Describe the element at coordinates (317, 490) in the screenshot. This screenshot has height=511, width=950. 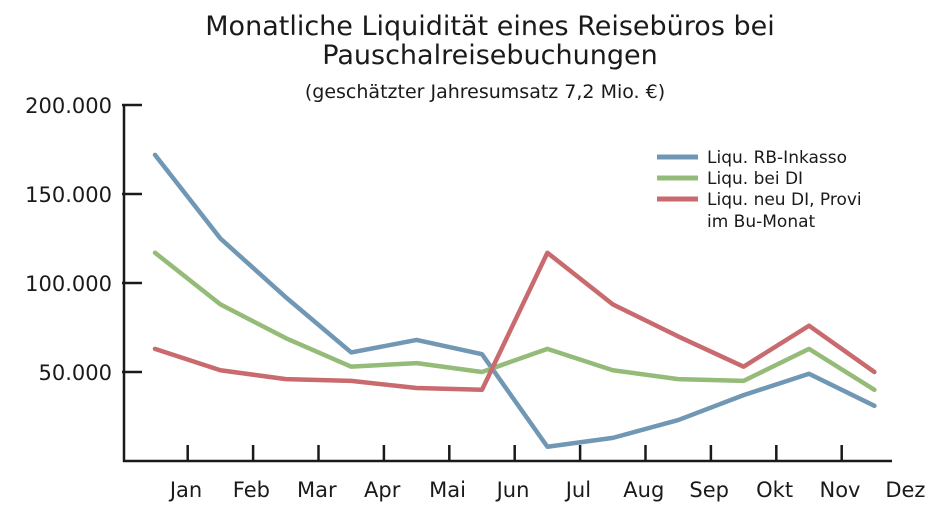
I see `x-tick-label: Mar` at that location.